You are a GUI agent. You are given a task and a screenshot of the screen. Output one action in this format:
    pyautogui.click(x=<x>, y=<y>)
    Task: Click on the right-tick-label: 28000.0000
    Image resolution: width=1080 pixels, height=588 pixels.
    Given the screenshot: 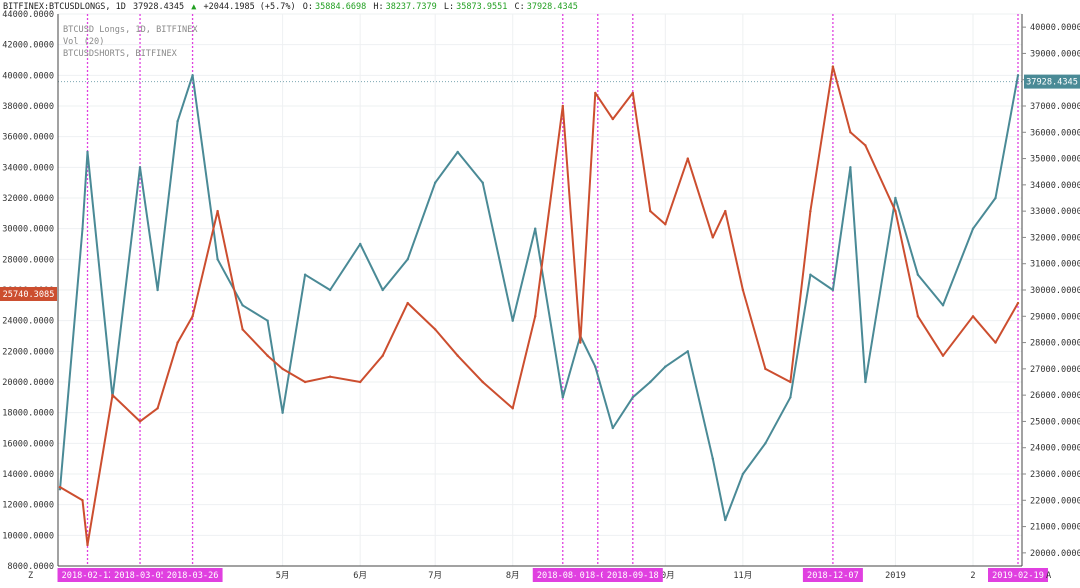 What is the action you would take?
    pyautogui.click(x=1055, y=344)
    